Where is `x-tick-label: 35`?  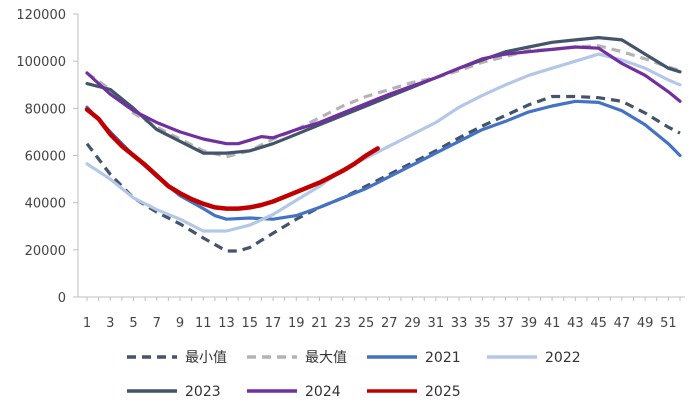 x-tick-label: 35 is located at coordinates (482, 323).